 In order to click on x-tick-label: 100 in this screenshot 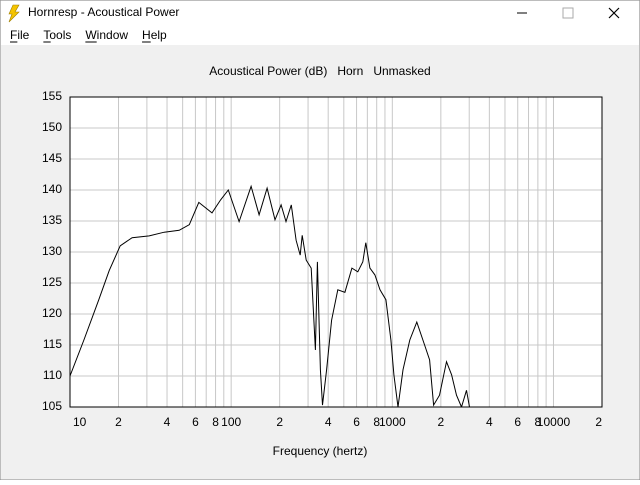, I will do `click(231, 422)`.